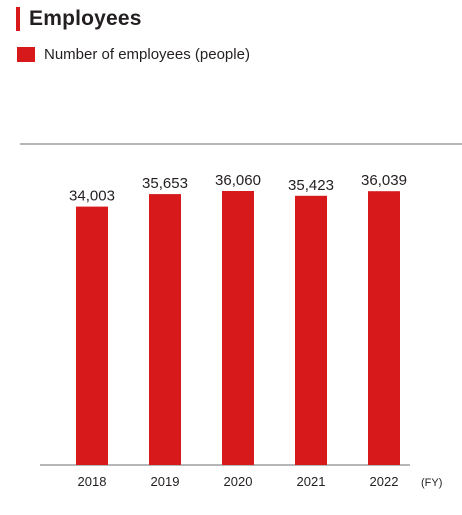 The width and height of the screenshot is (462, 515). I want to click on x-tick-label-2019: 2019, so click(165, 481).